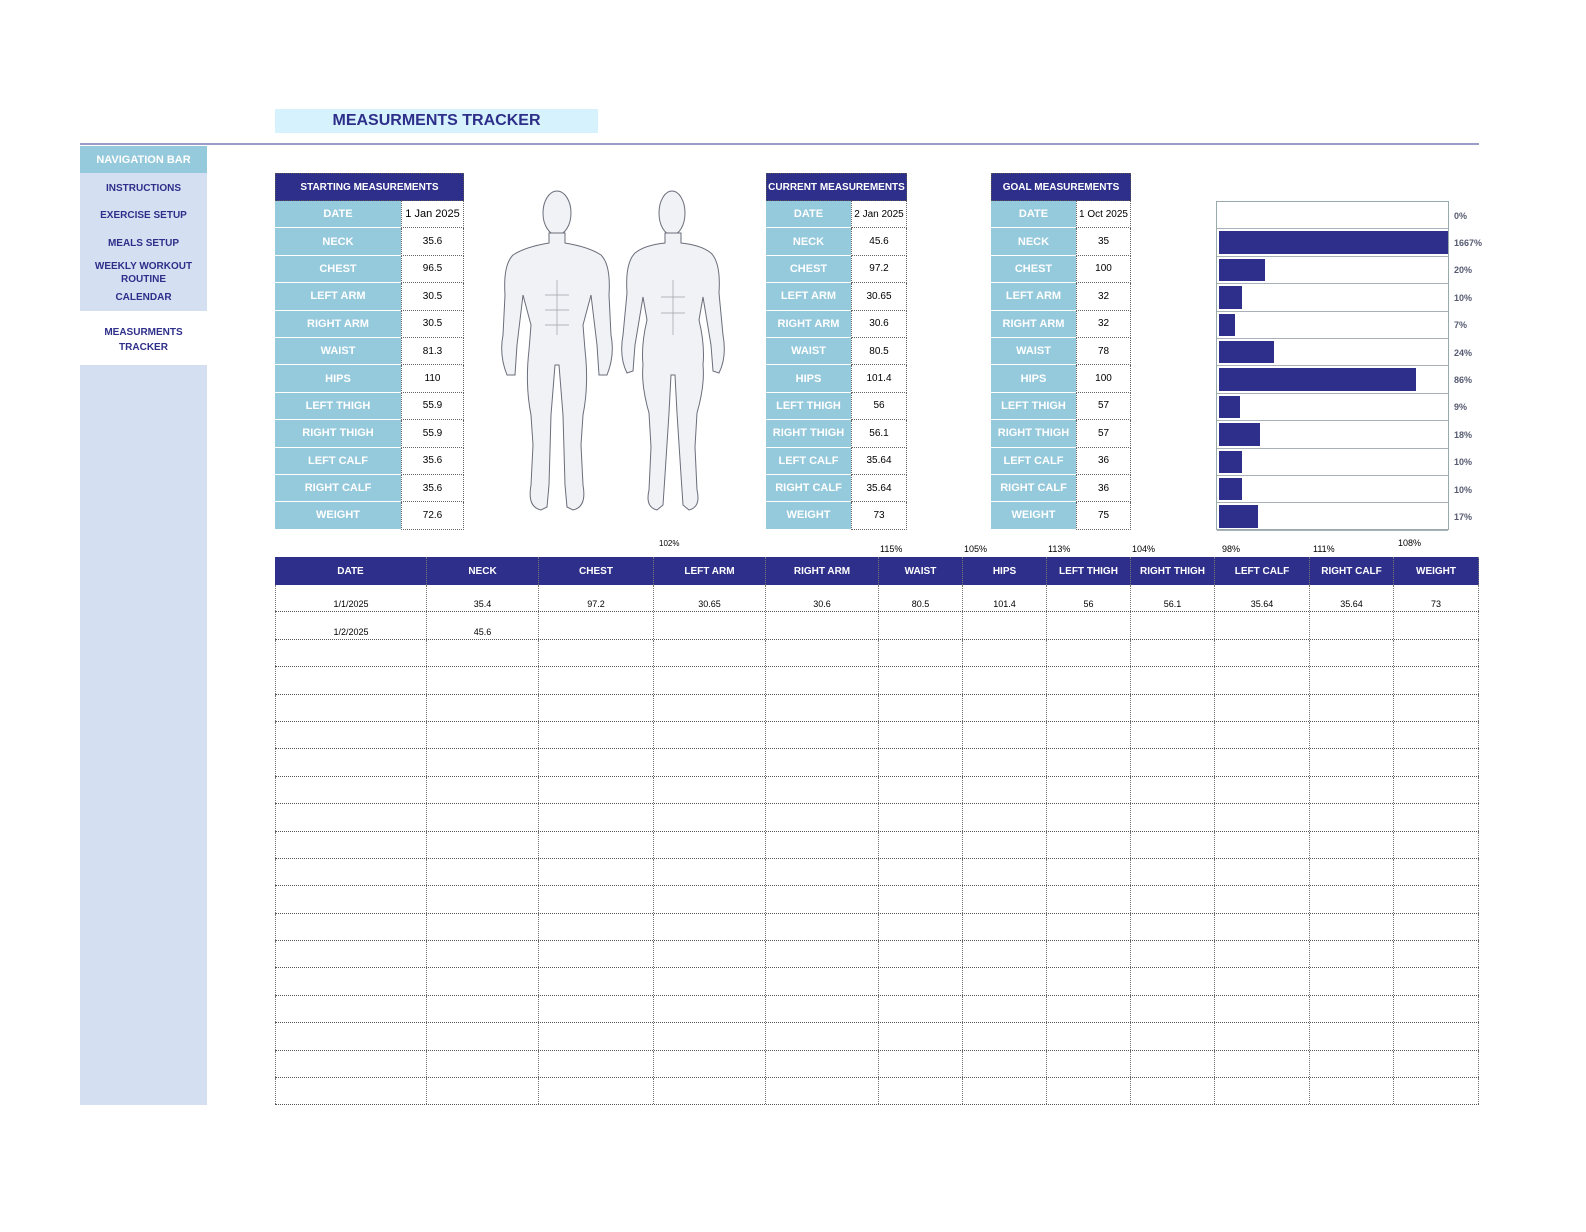  I want to click on current-value-neck: 45.6, so click(879, 242).